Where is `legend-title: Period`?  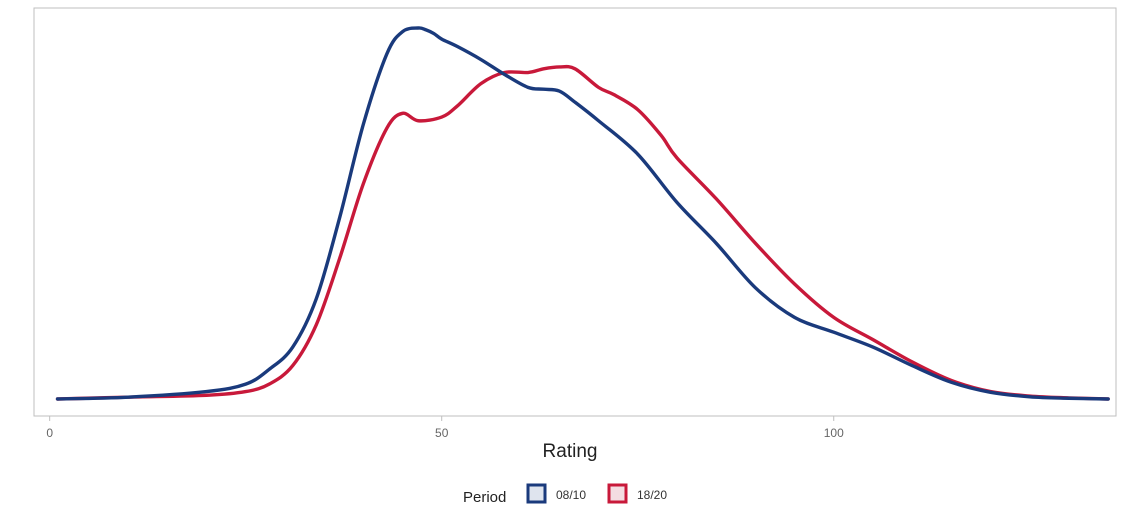
legend-title: Period is located at coordinates (484, 497).